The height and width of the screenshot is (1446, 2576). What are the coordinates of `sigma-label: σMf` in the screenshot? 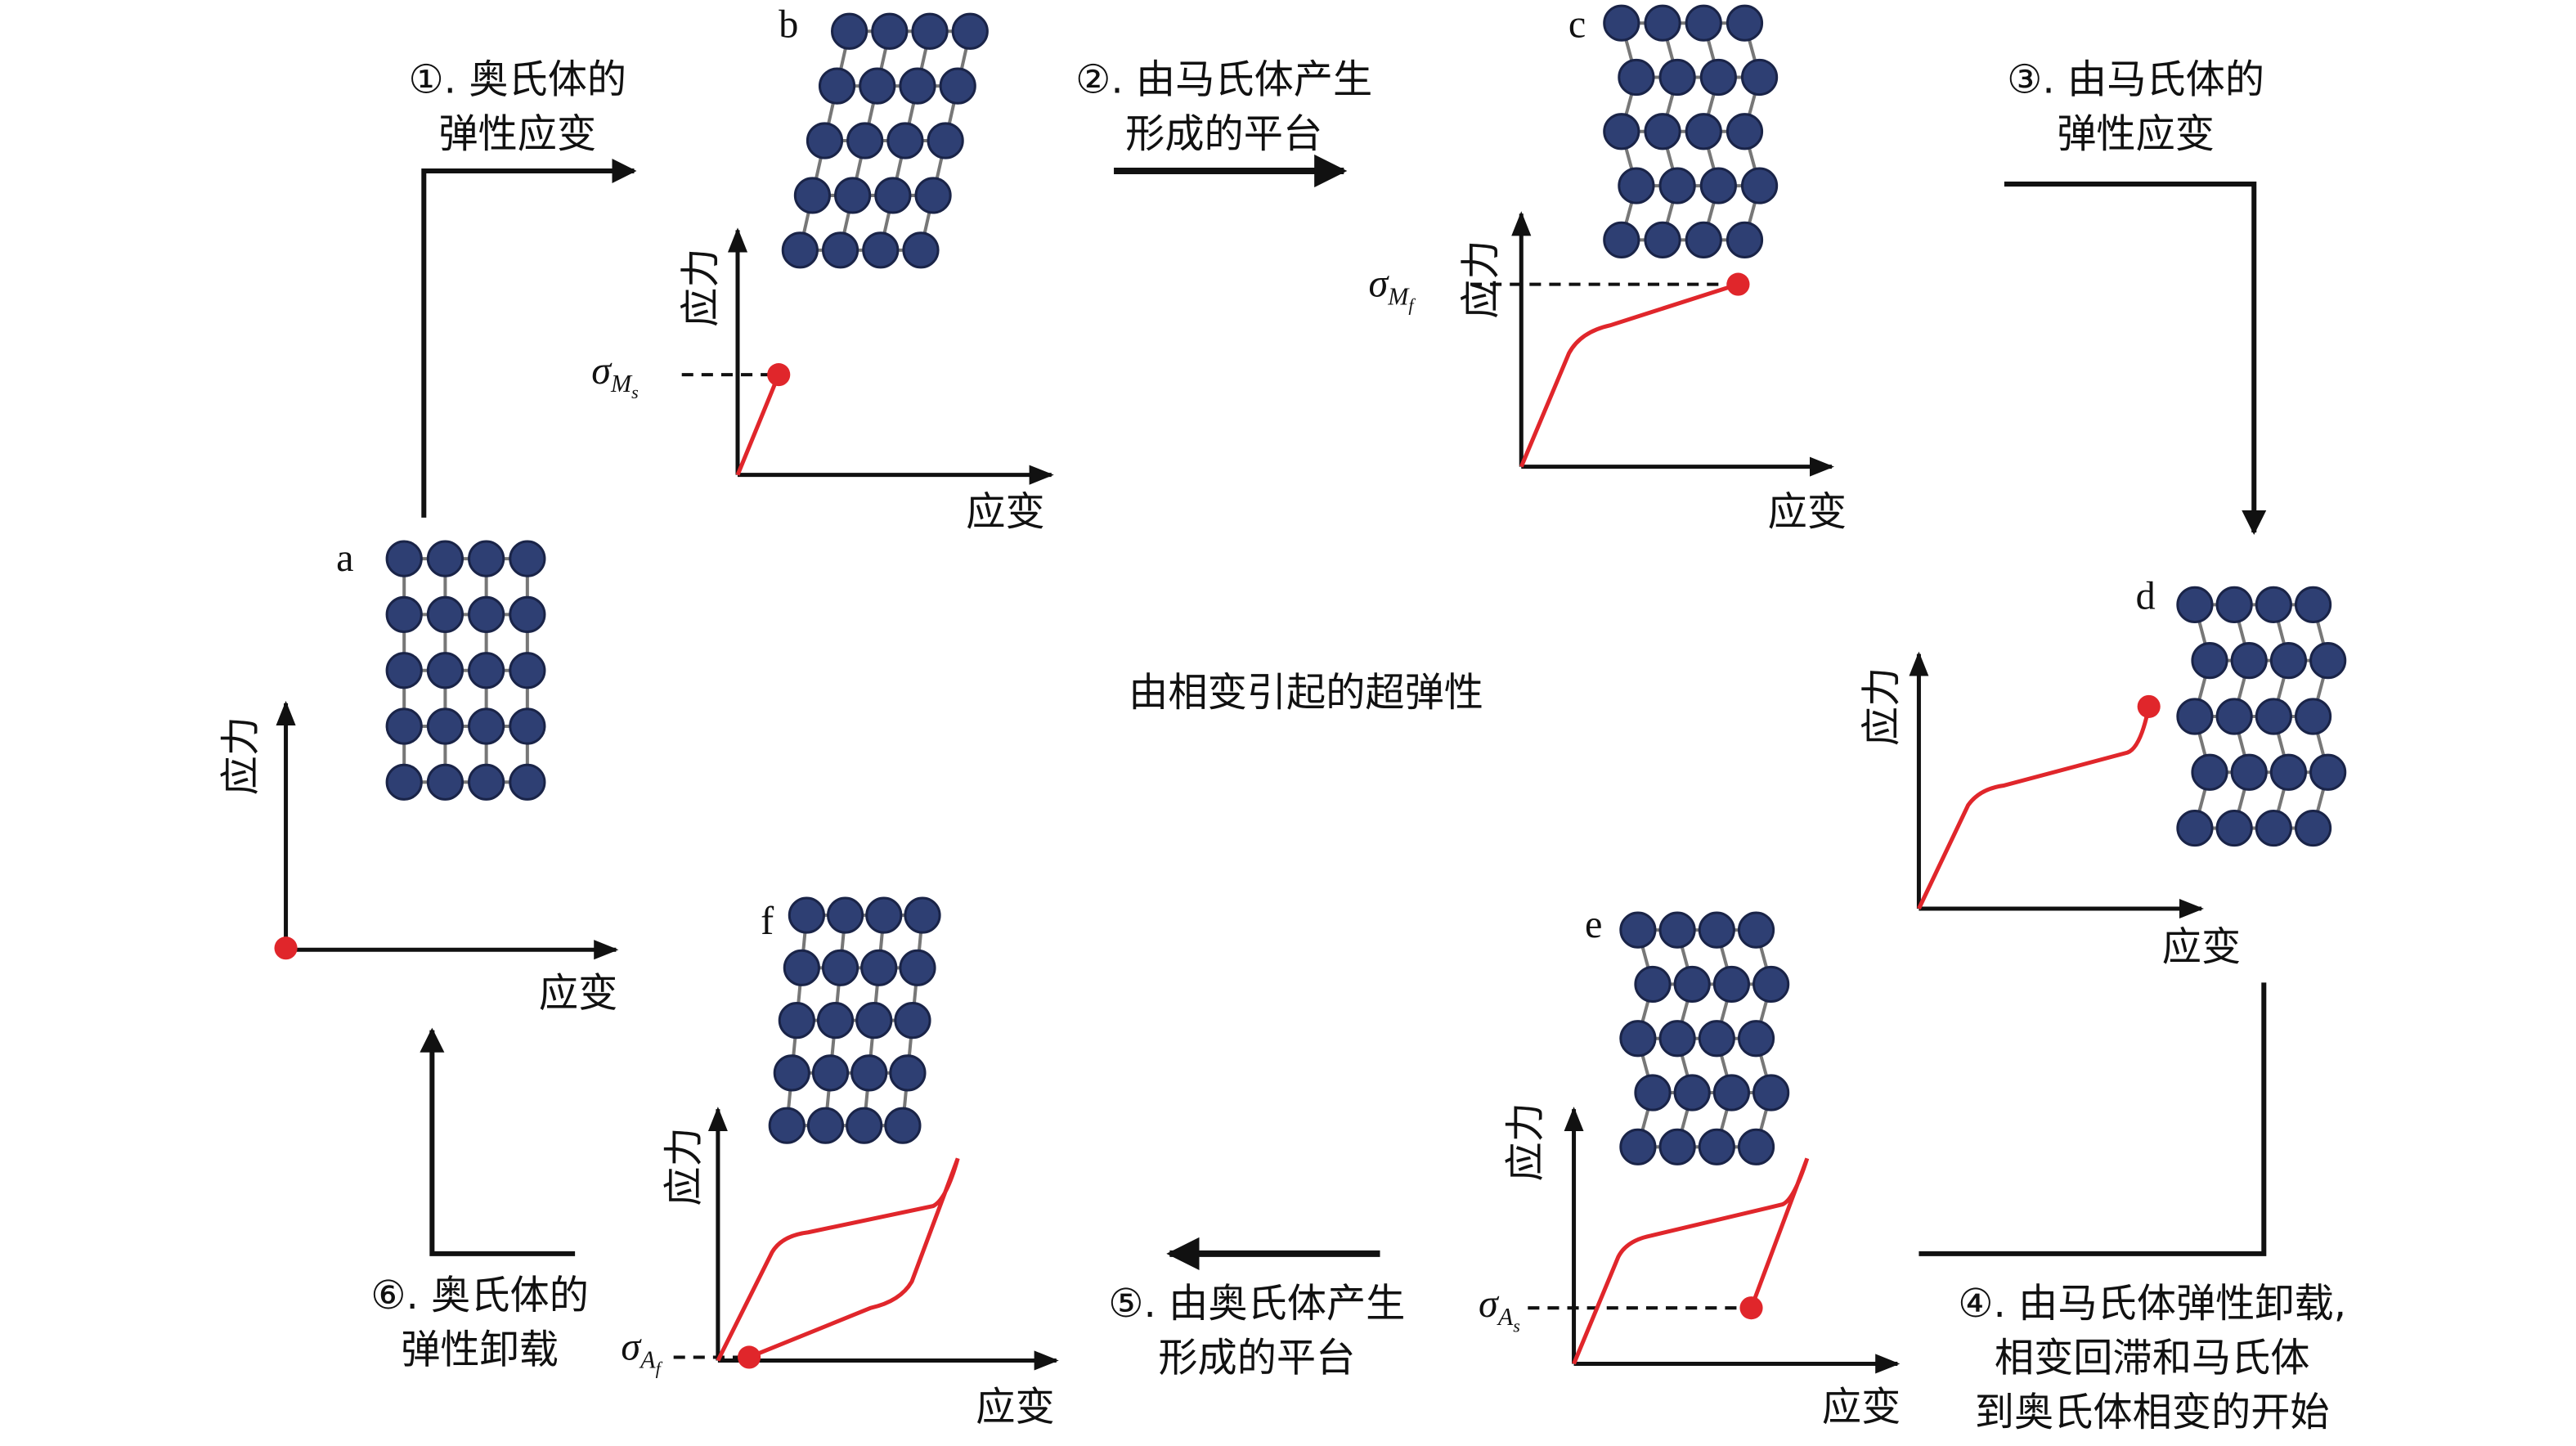 It's located at (1392, 289).